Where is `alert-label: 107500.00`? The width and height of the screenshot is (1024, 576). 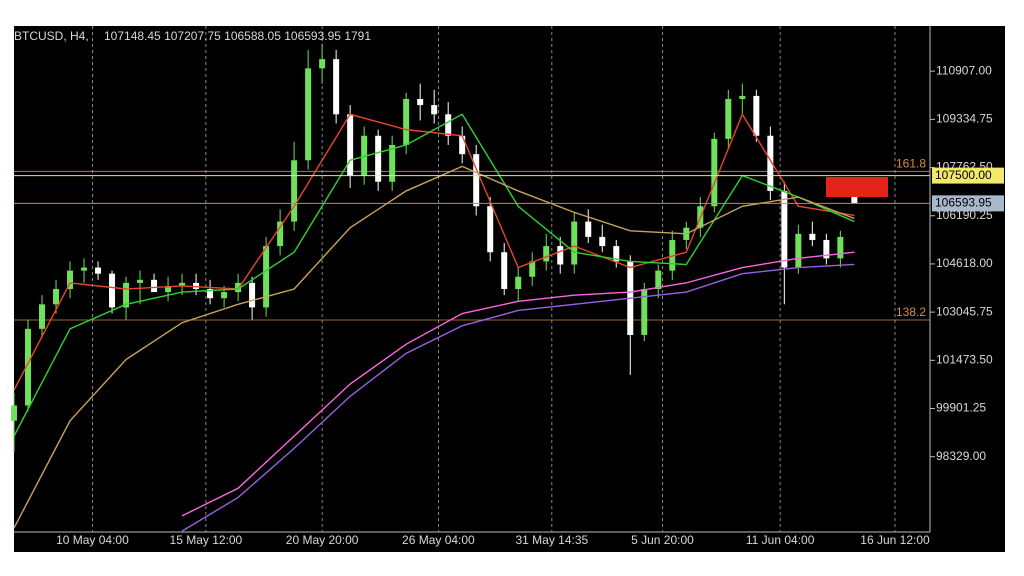 alert-label: 107500.00 is located at coordinates (963, 175).